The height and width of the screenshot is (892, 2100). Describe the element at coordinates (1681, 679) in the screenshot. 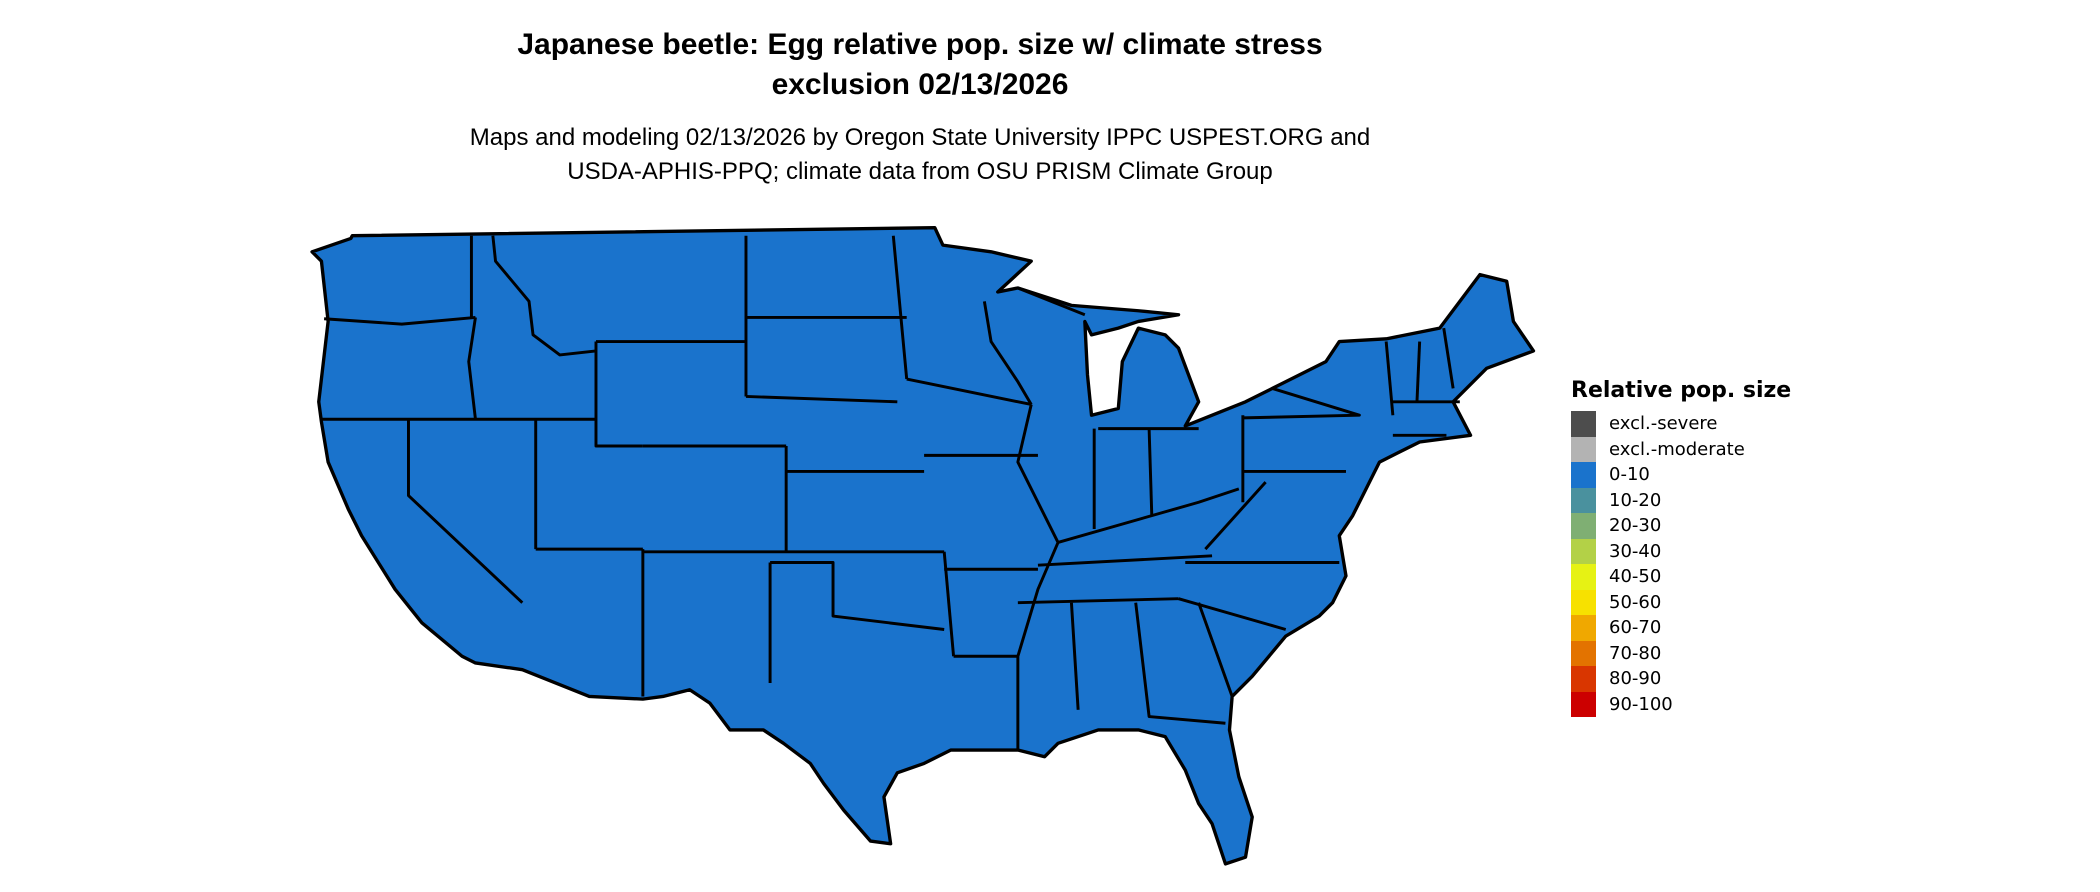

I see `legend-item: 80-90` at that location.